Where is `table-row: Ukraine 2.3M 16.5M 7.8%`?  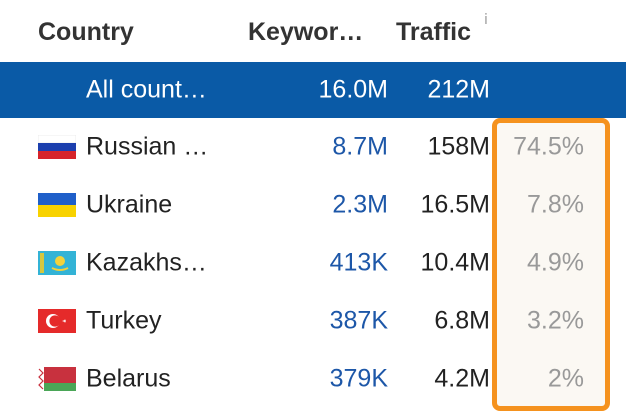 table-row: Ukraine 2.3M 16.5M 7.8% is located at coordinates (313, 205).